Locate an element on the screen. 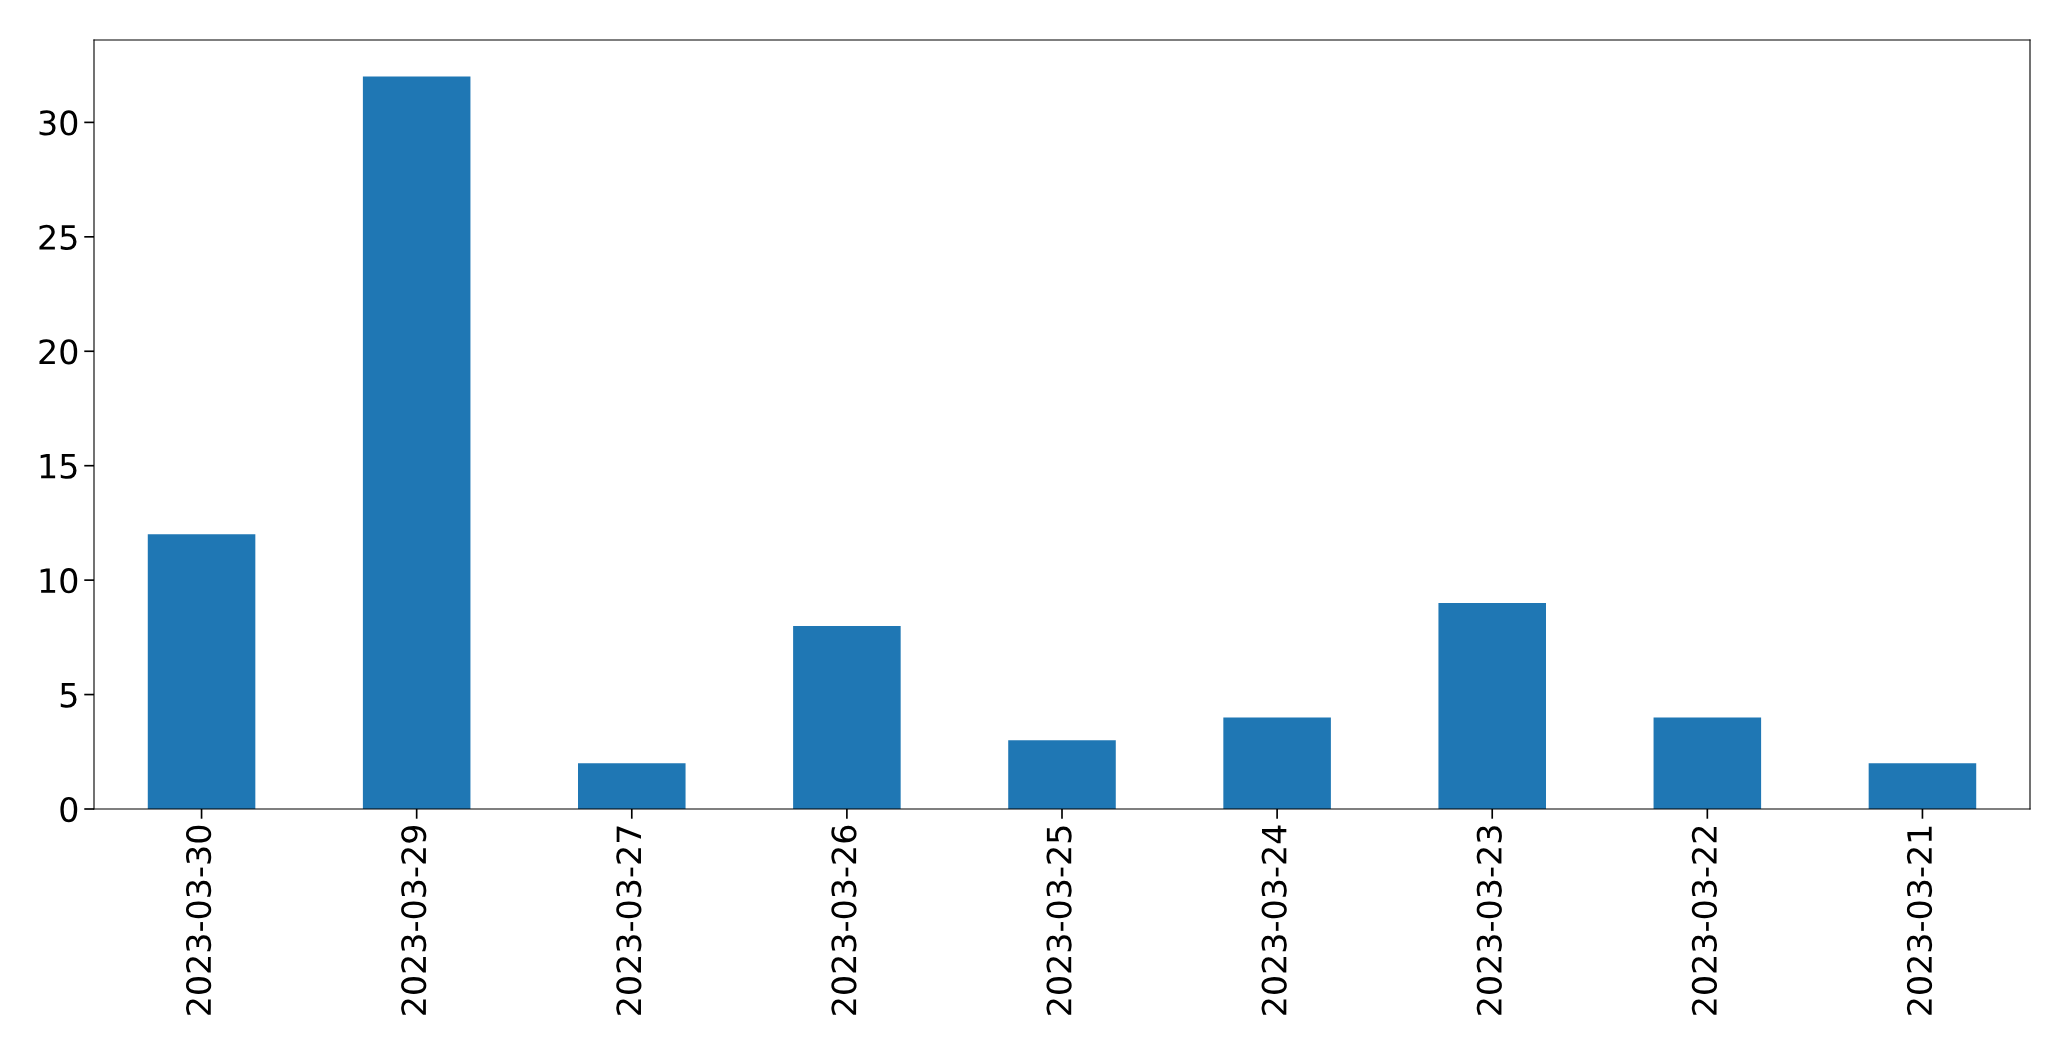 The image size is (2071, 1061). x-tick-label: 2023-03-27 is located at coordinates (629, 920).